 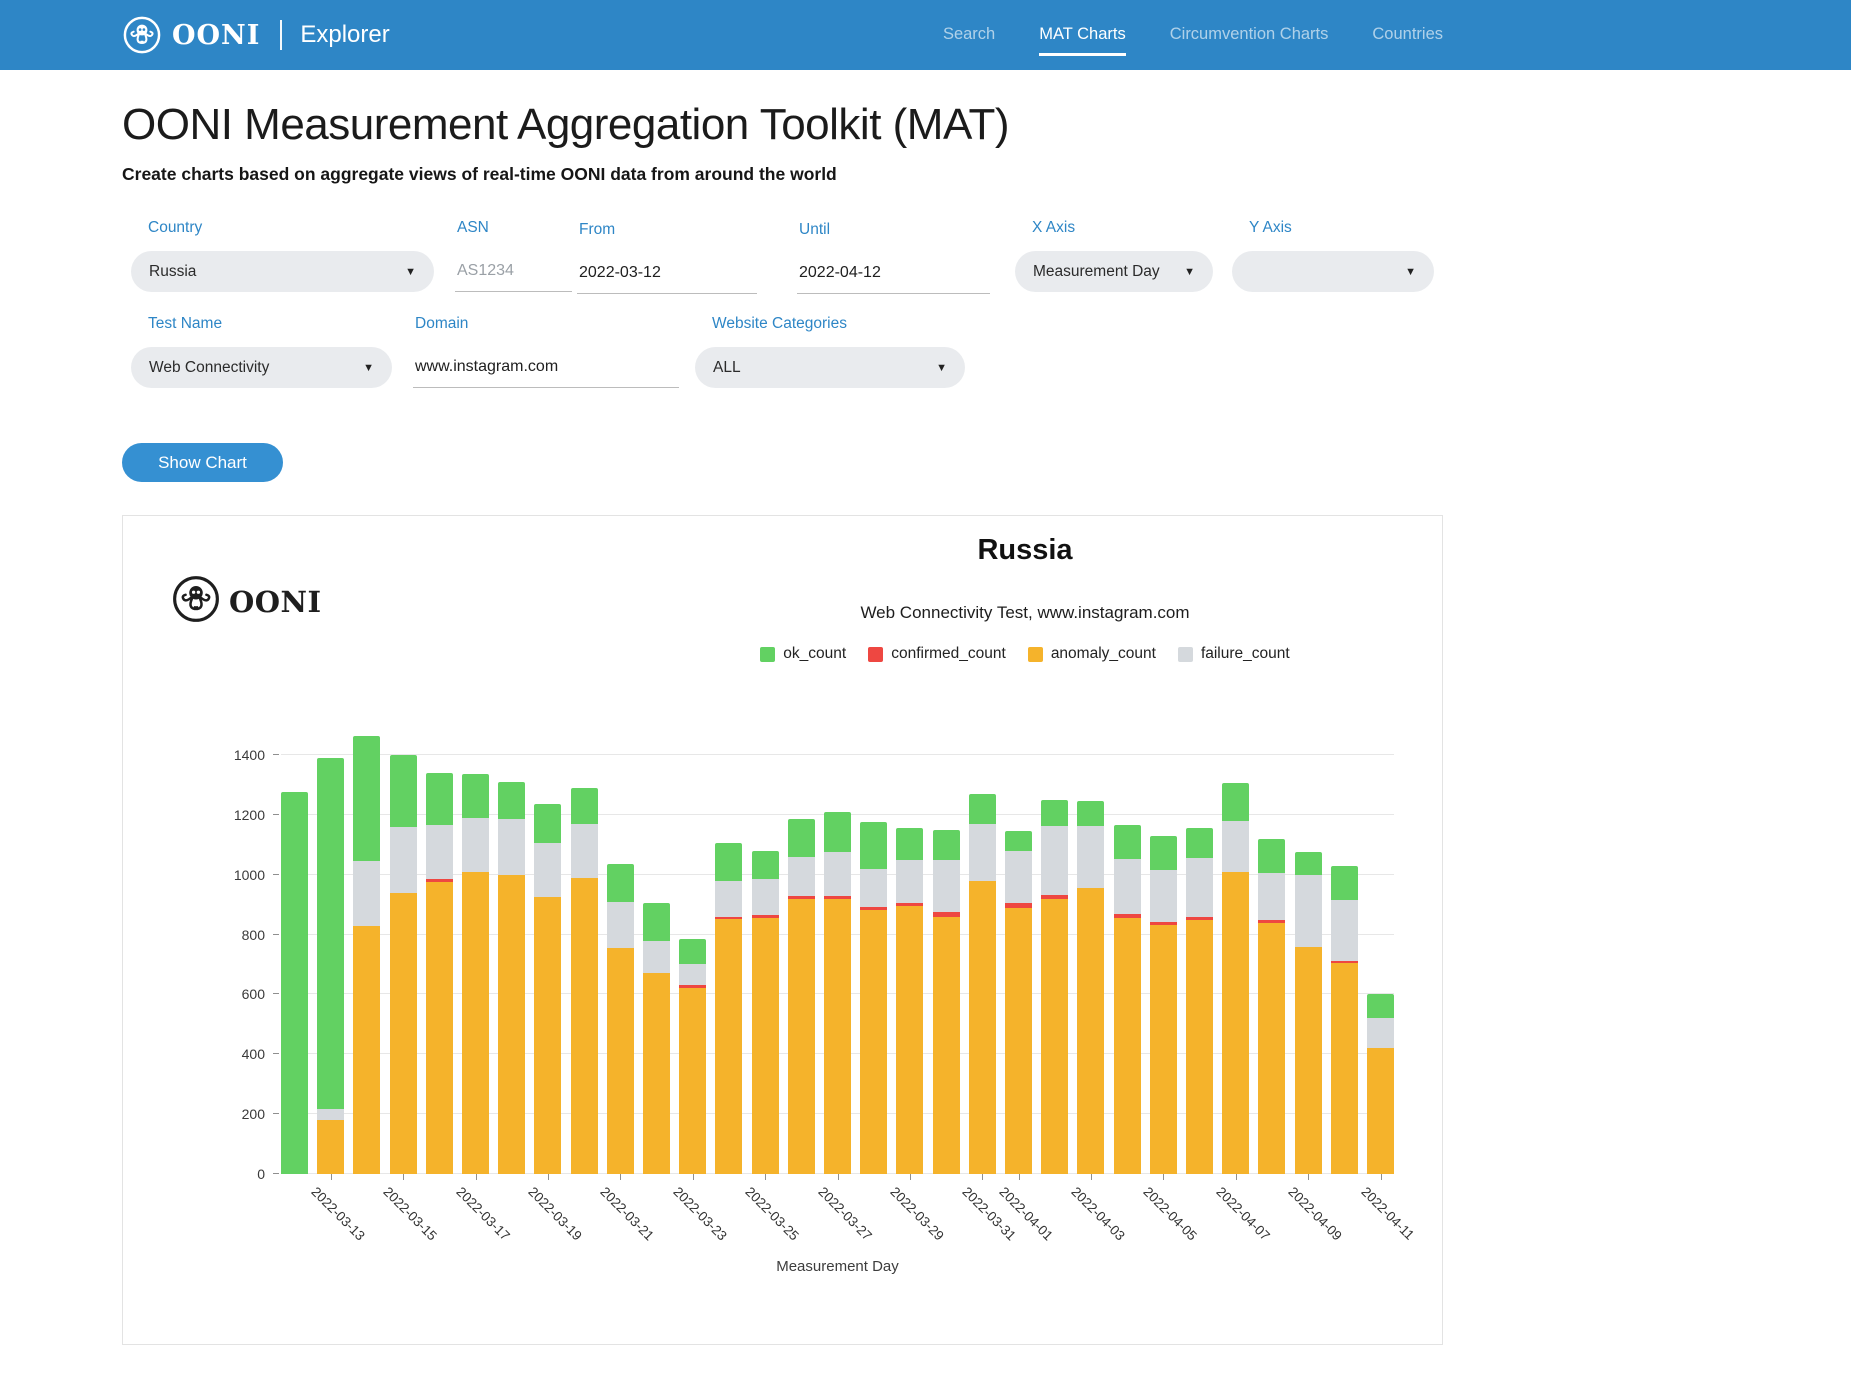 What do you see at coordinates (1249, 33) in the screenshot?
I see `nav-item-circumvention-charts: Circumvention Charts` at bounding box center [1249, 33].